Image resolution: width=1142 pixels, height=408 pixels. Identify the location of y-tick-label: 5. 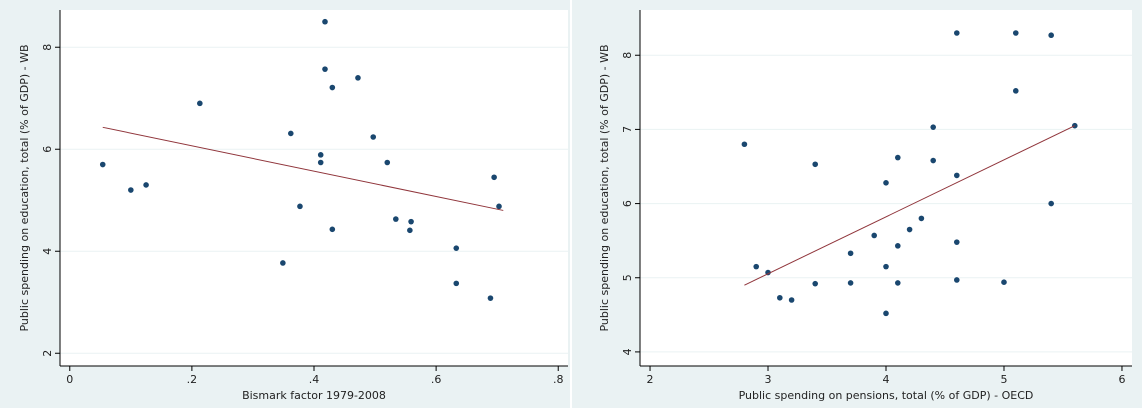
(627, 277).